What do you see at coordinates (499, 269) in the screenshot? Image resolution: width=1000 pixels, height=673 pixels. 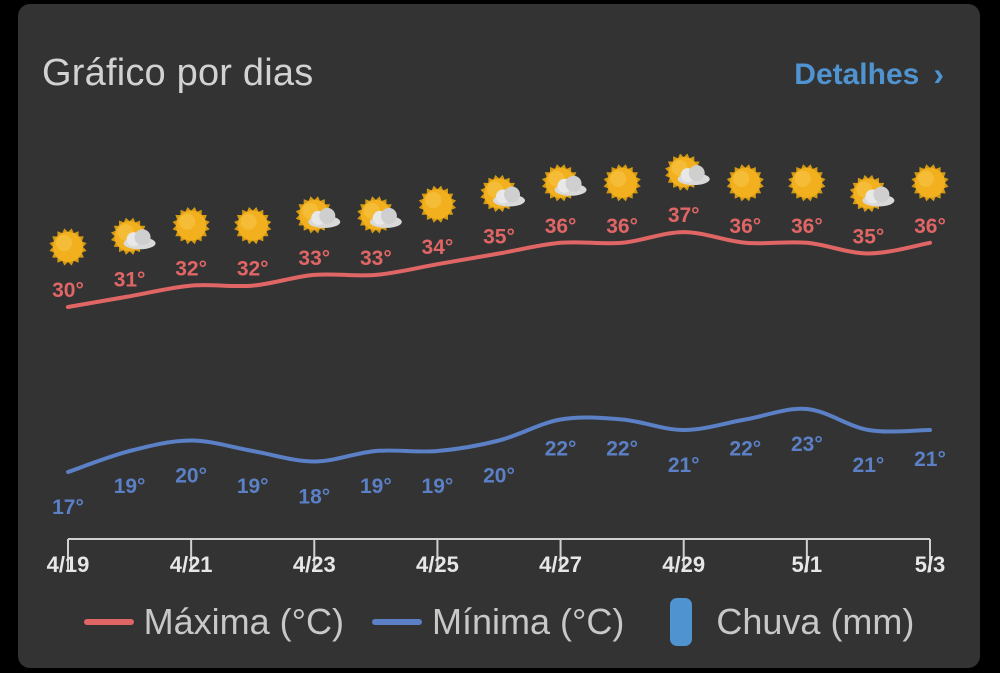 I see `max-temp-line` at bounding box center [499, 269].